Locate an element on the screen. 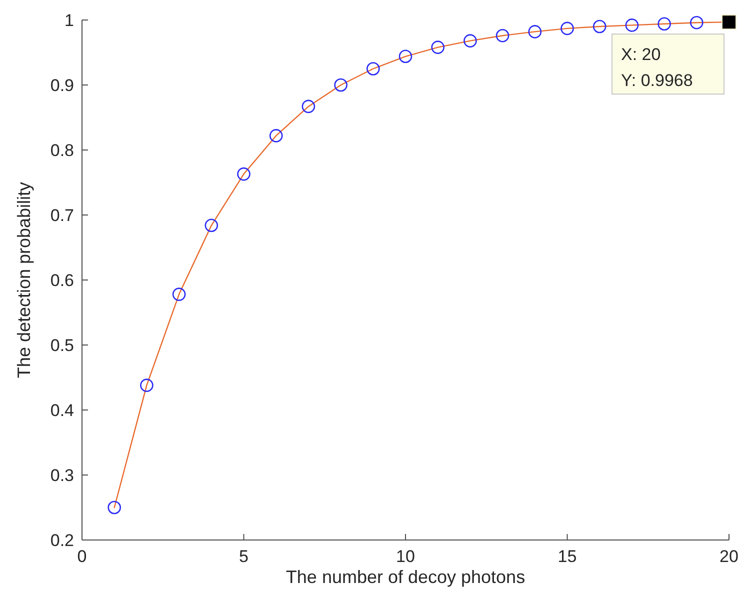 This screenshot has width=740, height=593. y-tick-label: 0.4 is located at coordinates (62, 410).